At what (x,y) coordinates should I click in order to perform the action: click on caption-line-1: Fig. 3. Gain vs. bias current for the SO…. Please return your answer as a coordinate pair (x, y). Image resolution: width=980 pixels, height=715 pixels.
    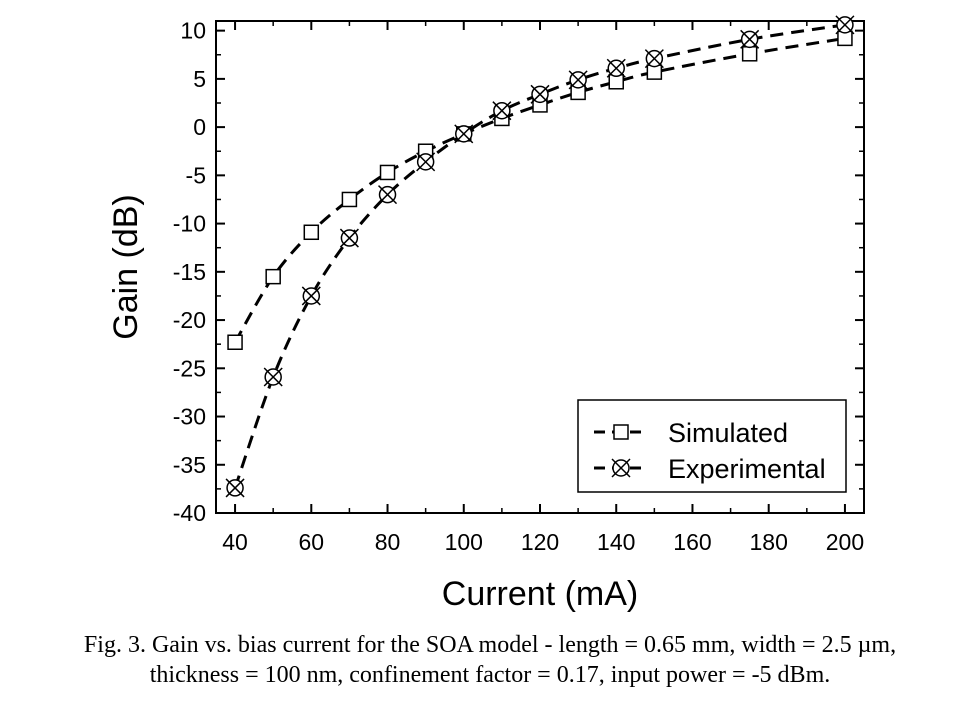
    Looking at the image, I should click on (490, 645).